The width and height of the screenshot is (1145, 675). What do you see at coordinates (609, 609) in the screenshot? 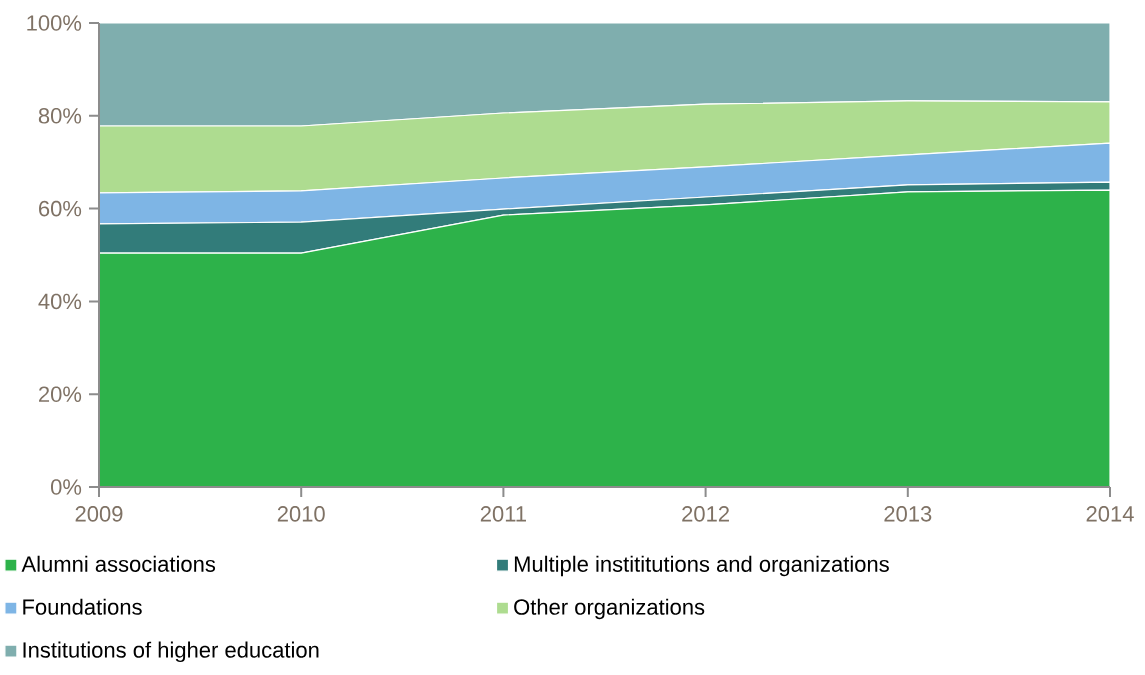
I see `legend-label: Other organizations` at bounding box center [609, 609].